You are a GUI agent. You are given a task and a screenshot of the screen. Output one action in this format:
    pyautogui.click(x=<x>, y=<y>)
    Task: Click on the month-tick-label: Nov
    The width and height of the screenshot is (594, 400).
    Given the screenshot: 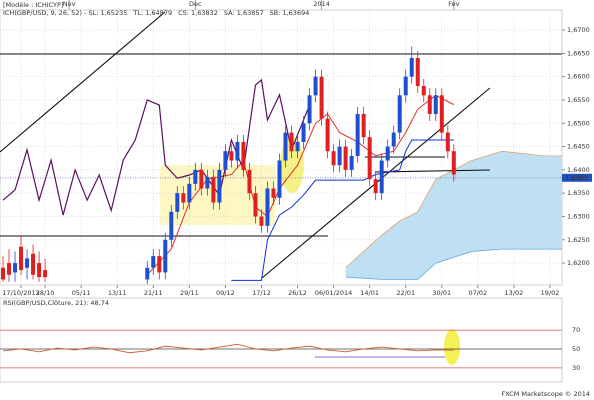 What is the action you would take?
    pyautogui.click(x=69, y=4)
    